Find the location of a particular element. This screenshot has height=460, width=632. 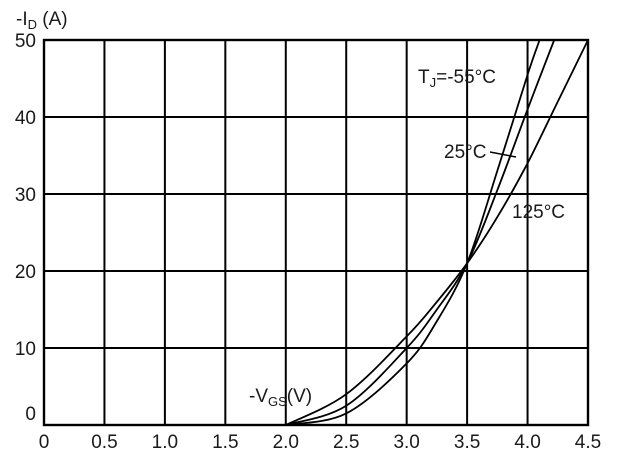

x-tick-label: 1.5 is located at coordinates (225, 442).